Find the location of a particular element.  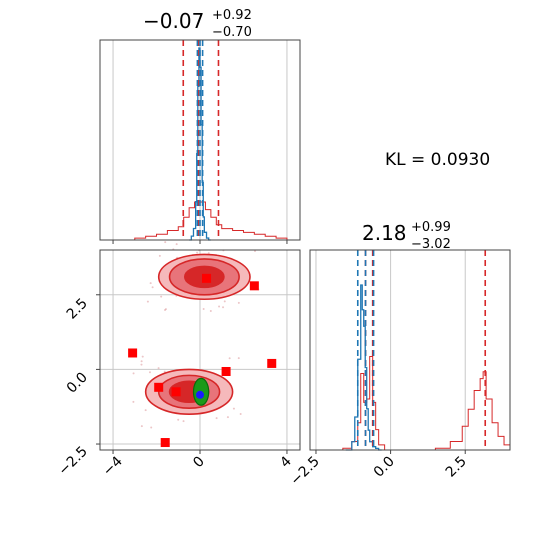

marginal-x1-title-minus: −0.70 is located at coordinates (232, 32).